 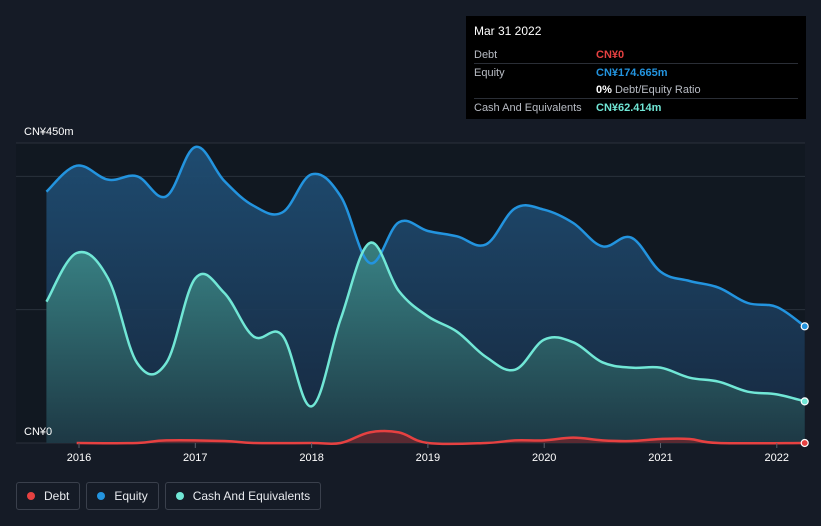 I want to click on x-tick-label-2022: 2022, so click(x=777, y=458).